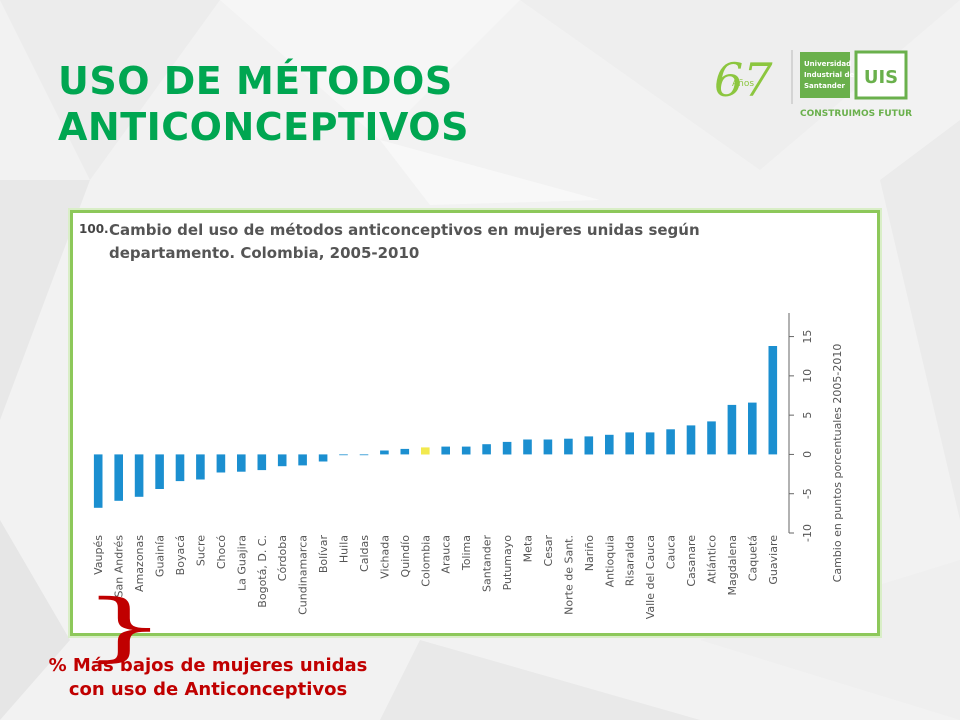 Image resolution: width=960 pixels, height=720 pixels. What do you see at coordinates (445, 450) in the screenshot?
I see `bar-arauca` at bounding box center [445, 450].